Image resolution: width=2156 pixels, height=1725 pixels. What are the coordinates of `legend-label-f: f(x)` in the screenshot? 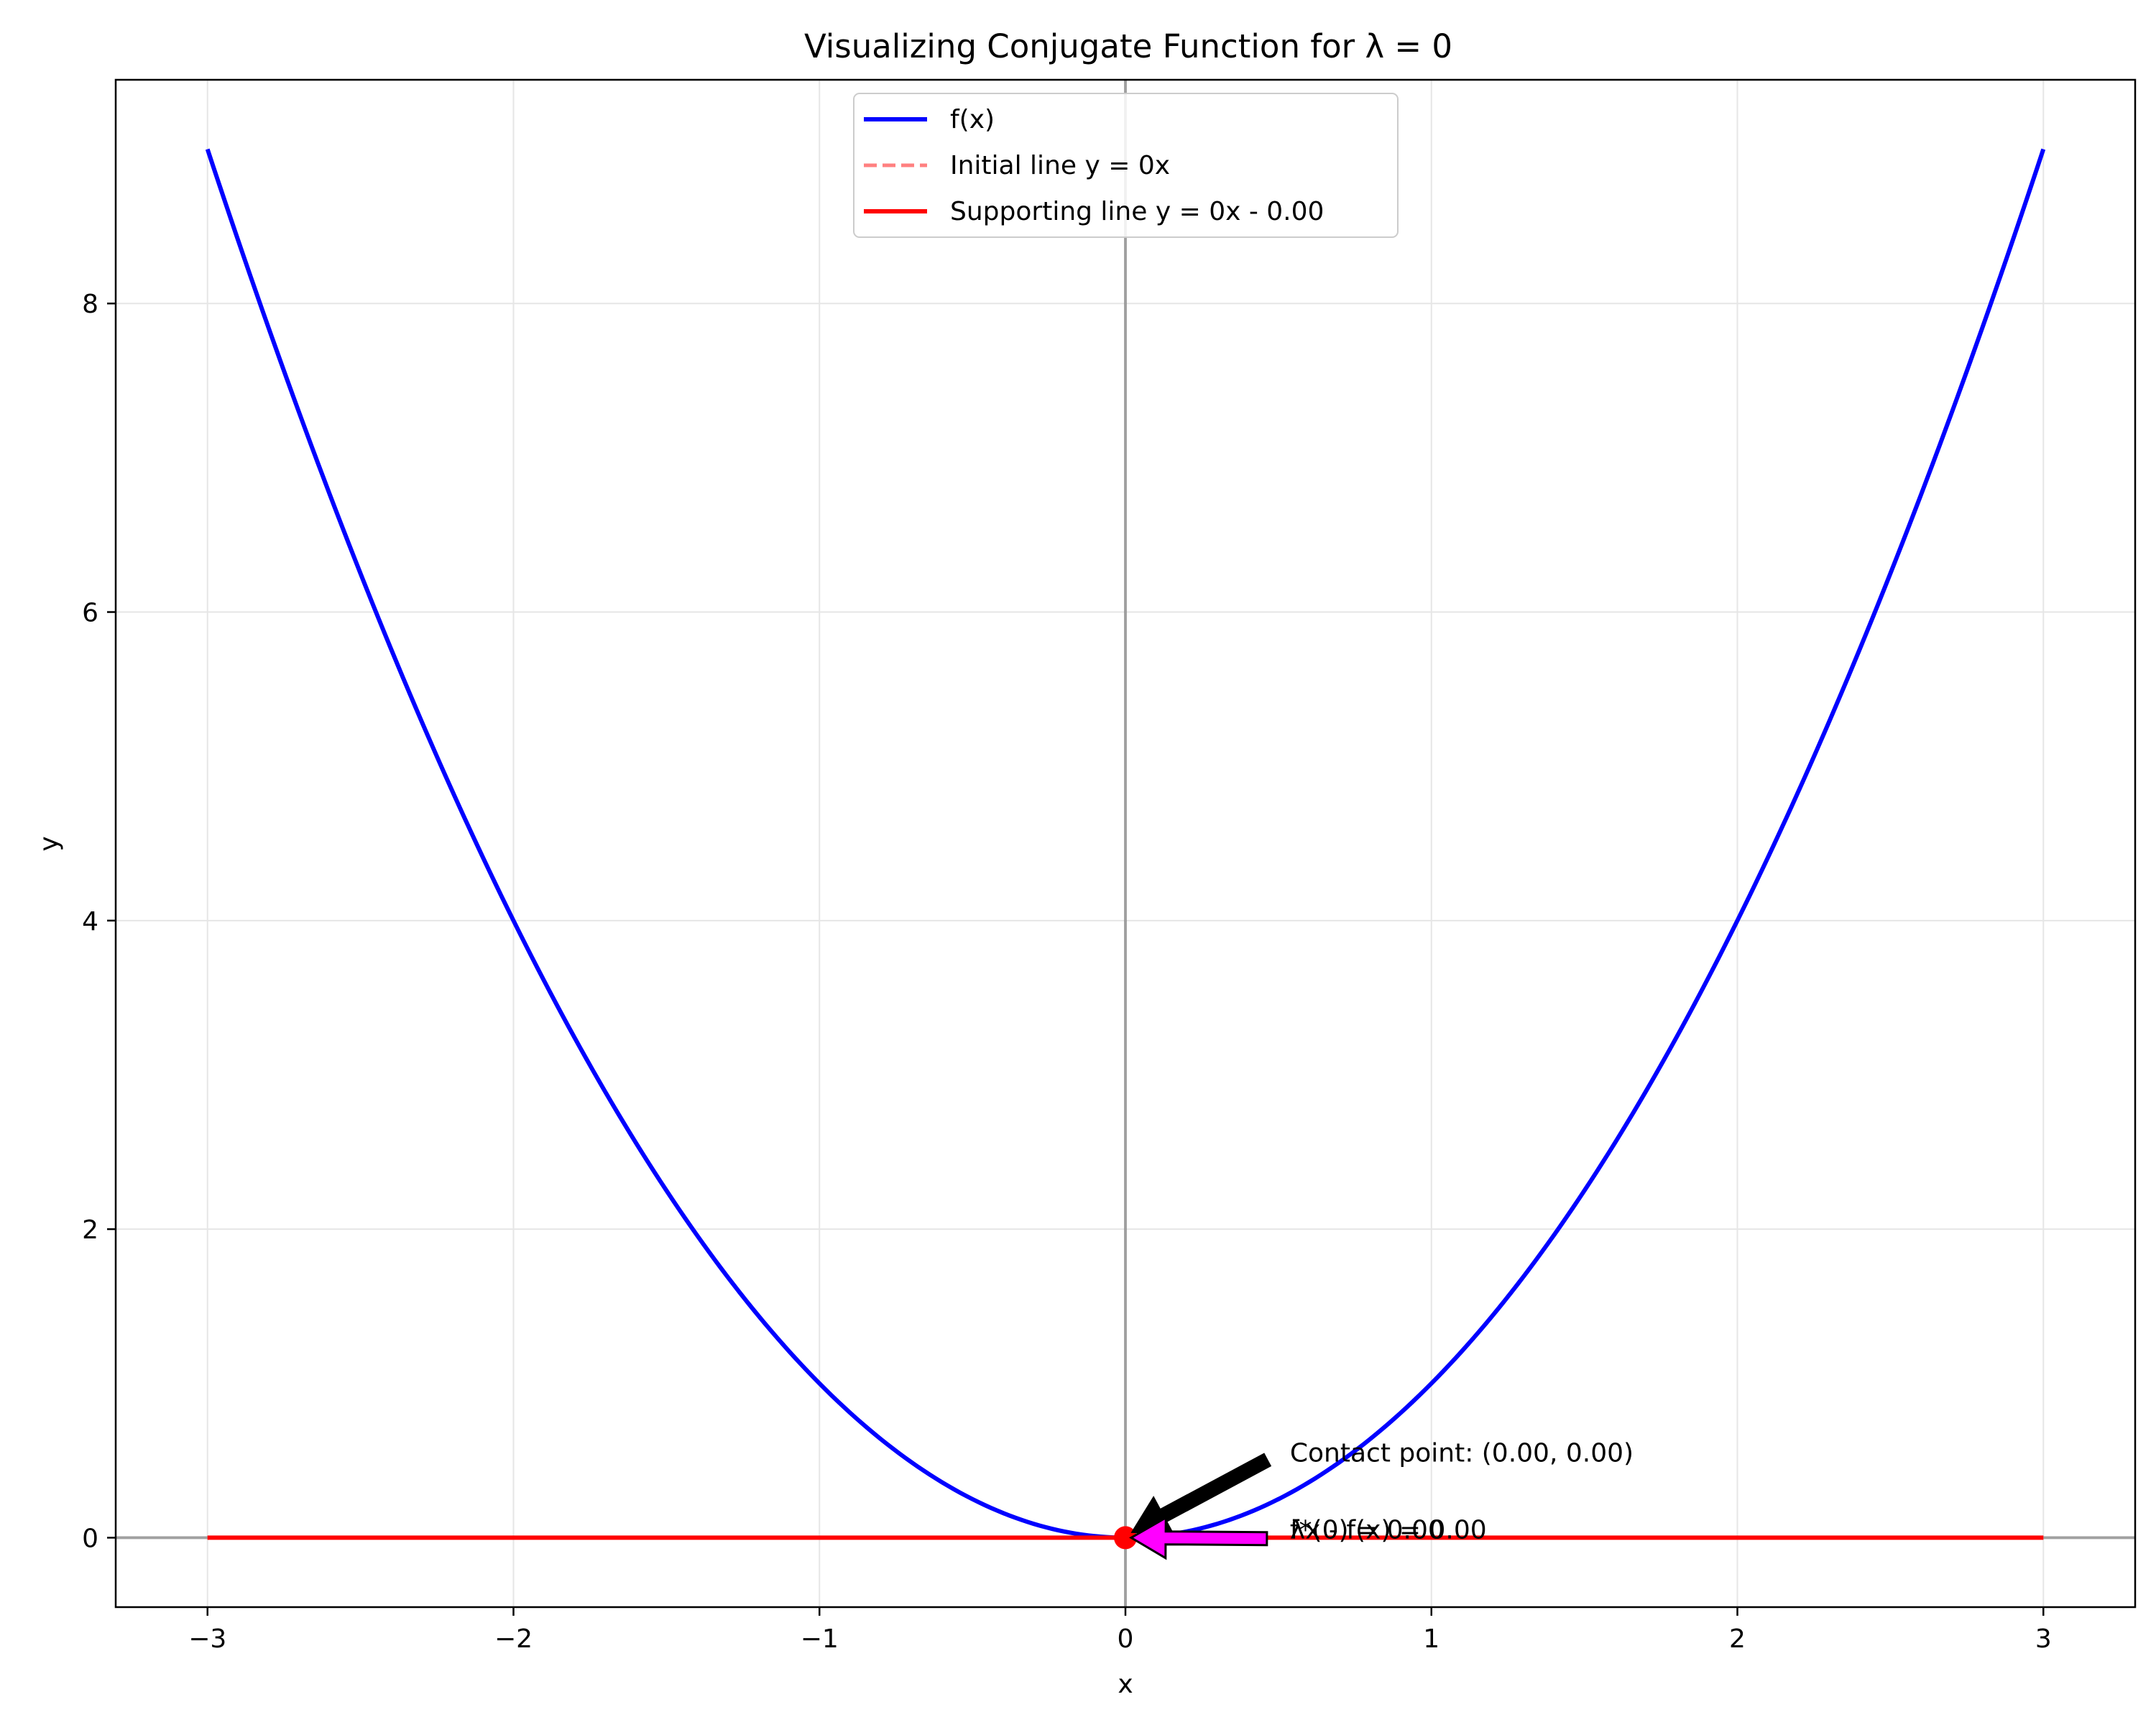 It's located at (973, 119).